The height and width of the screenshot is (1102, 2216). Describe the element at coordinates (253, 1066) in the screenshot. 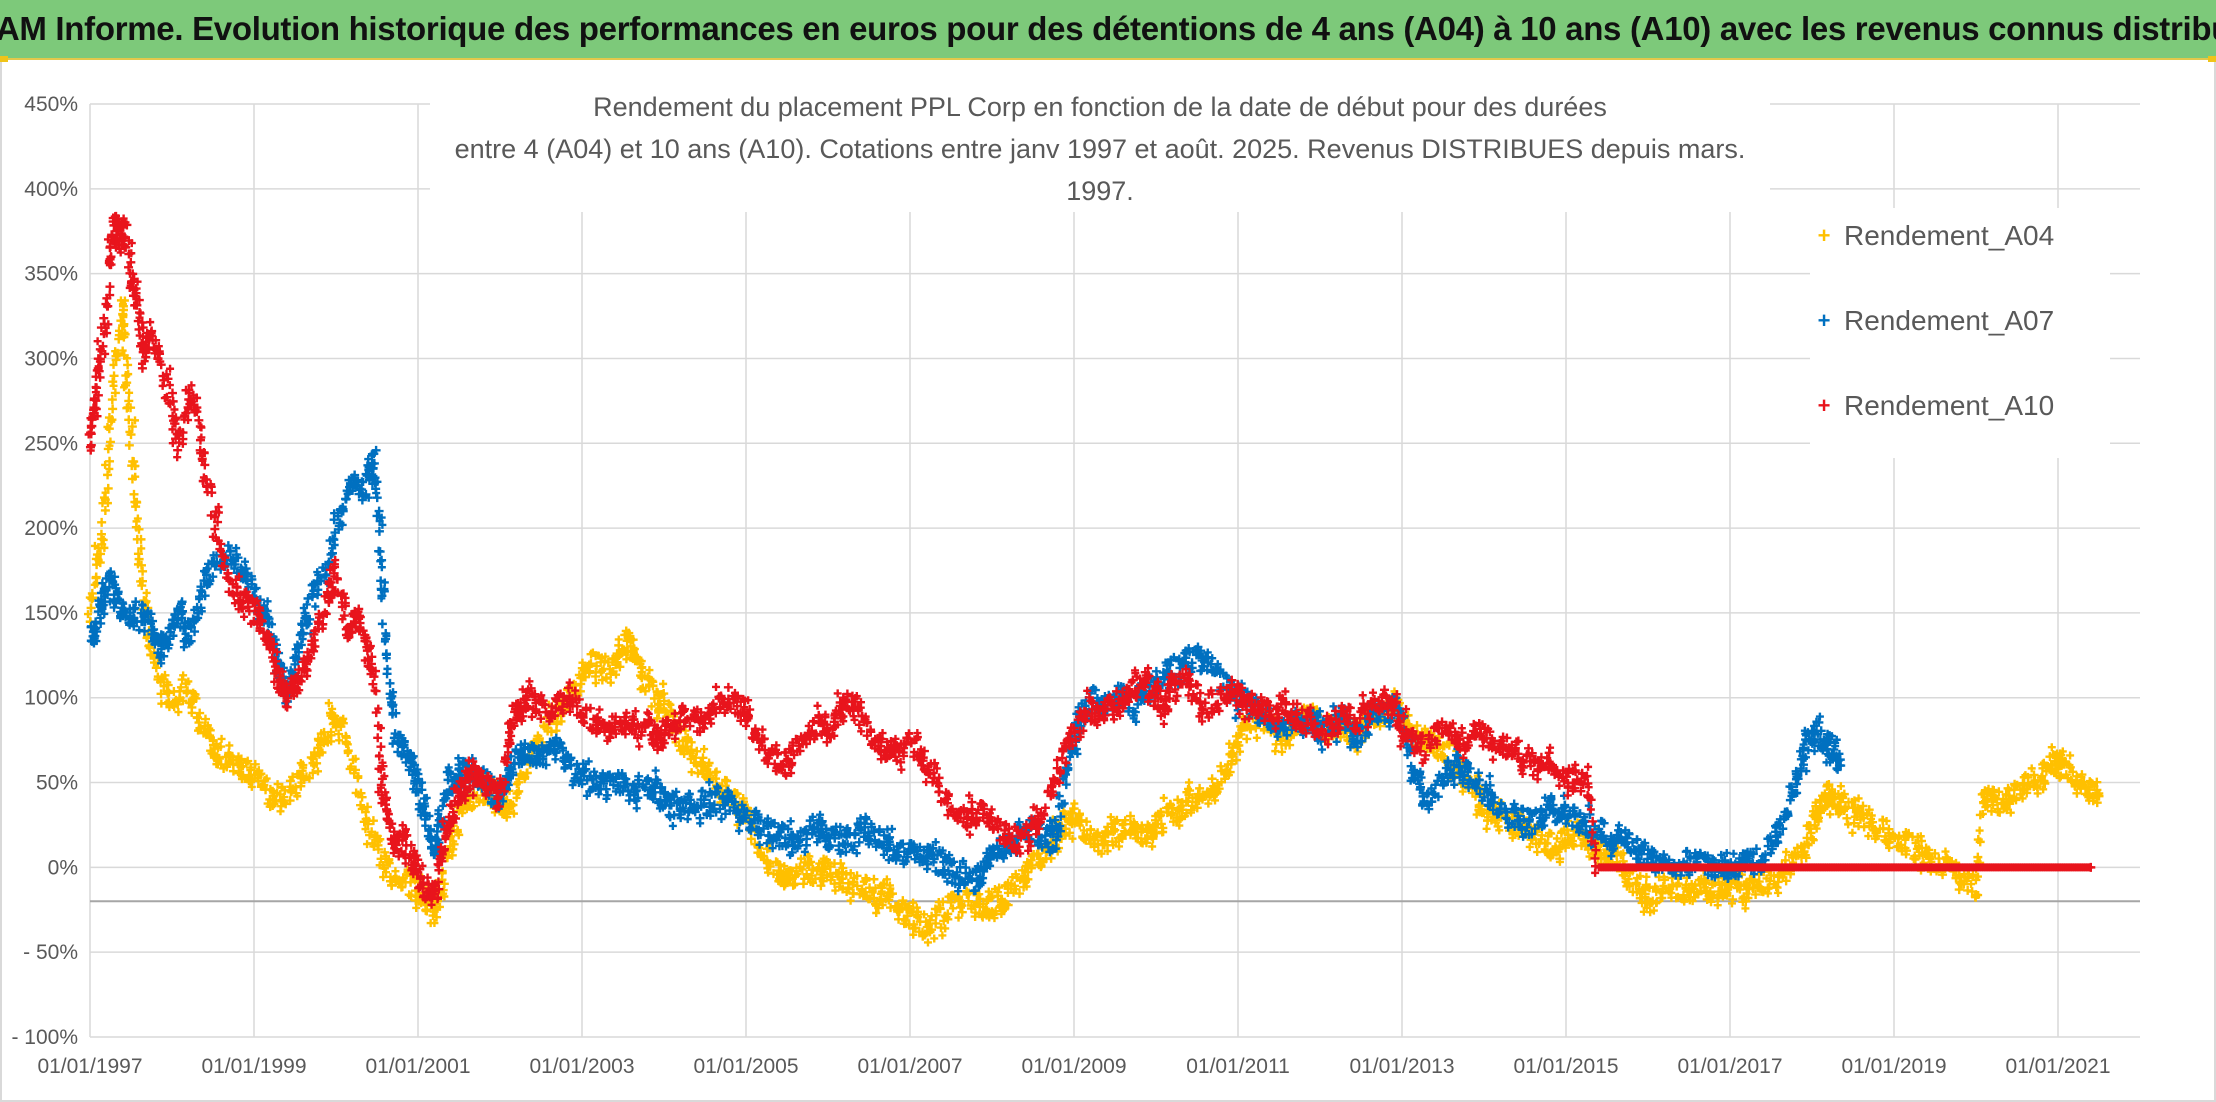

I see `x-tick-label: 01/01/1999` at that location.